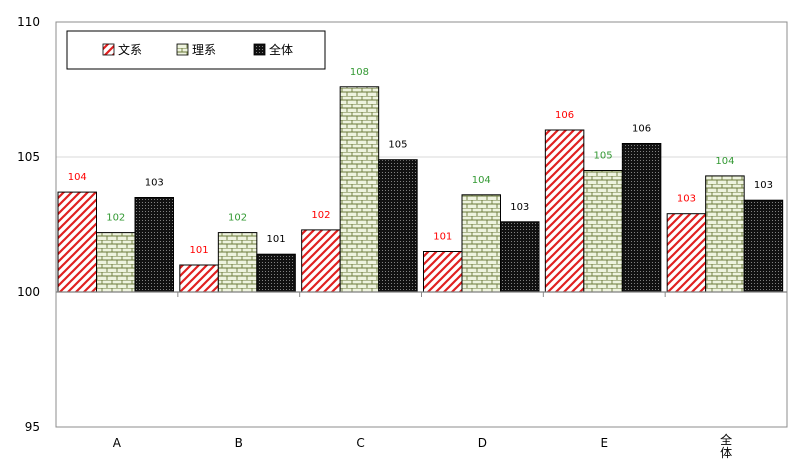 The image size is (800, 475). Describe the element at coordinates (564, 211) in the screenshot. I see `bar-文系-E` at that location.